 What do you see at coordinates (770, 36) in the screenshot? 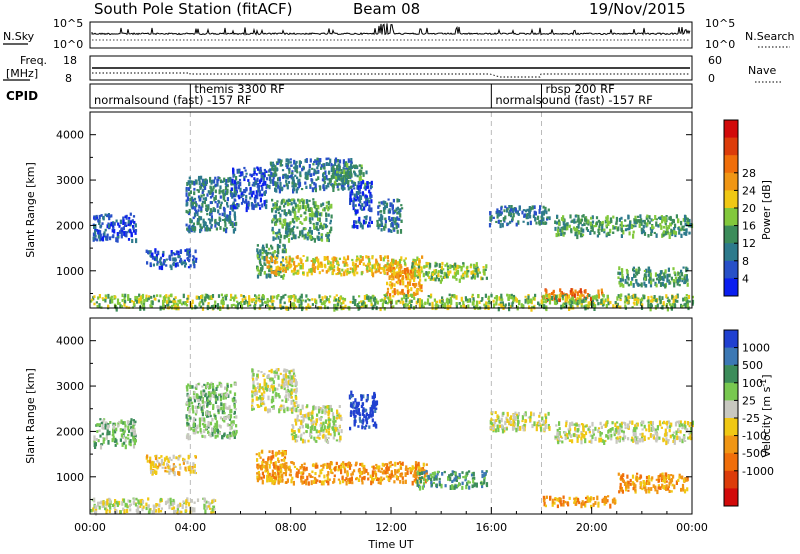
I see `nsearch-label: N.Search` at bounding box center [770, 36].